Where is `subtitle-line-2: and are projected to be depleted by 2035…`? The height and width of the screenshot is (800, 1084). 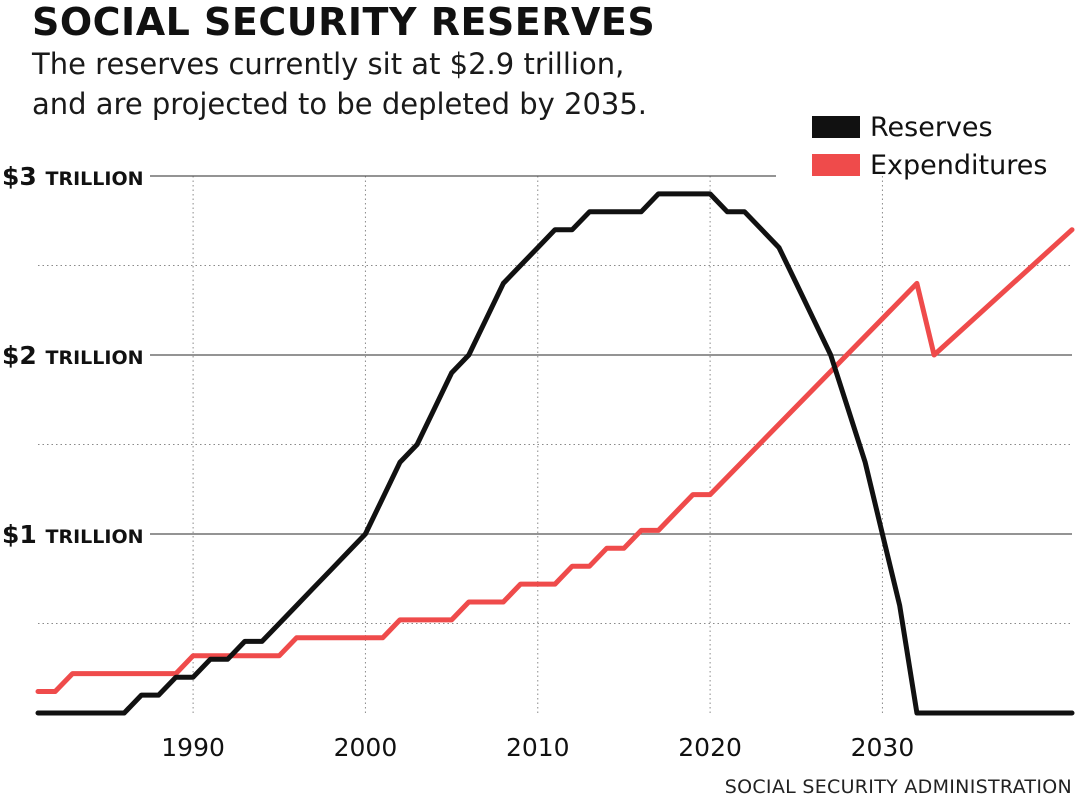
subtitle-line-2: and are projected to be depleted by 2035… is located at coordinates (340, 104).